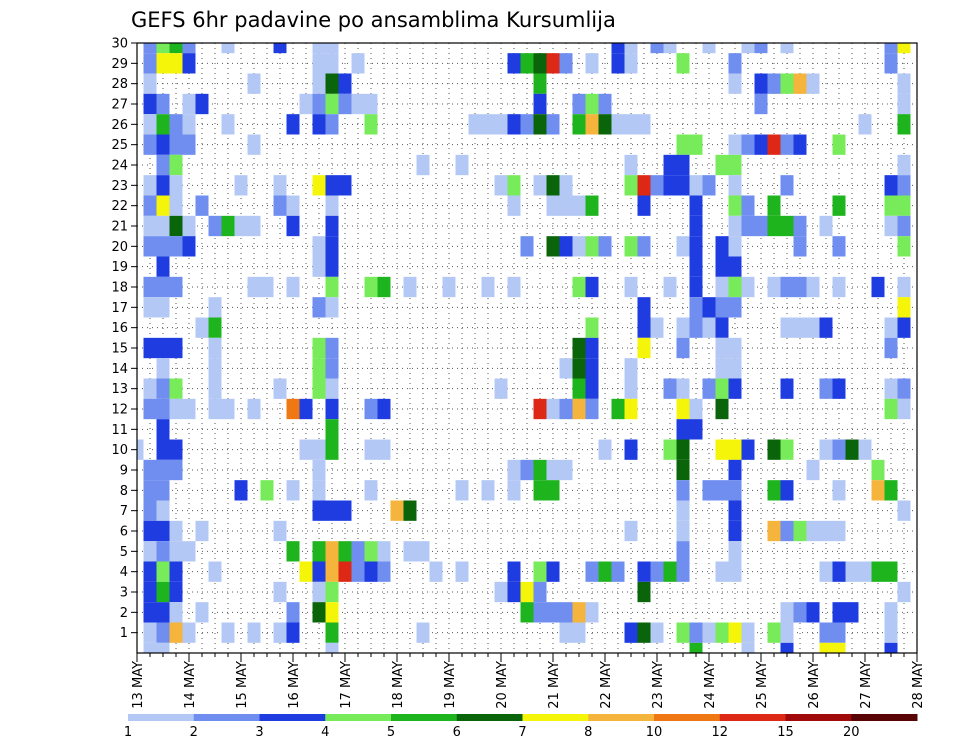 The width and height of the screenshot is (960, 742). Describe the element at coordinates (762, 685) in the screenshot. I see `x-tick-label: 25 MAY` at that location.